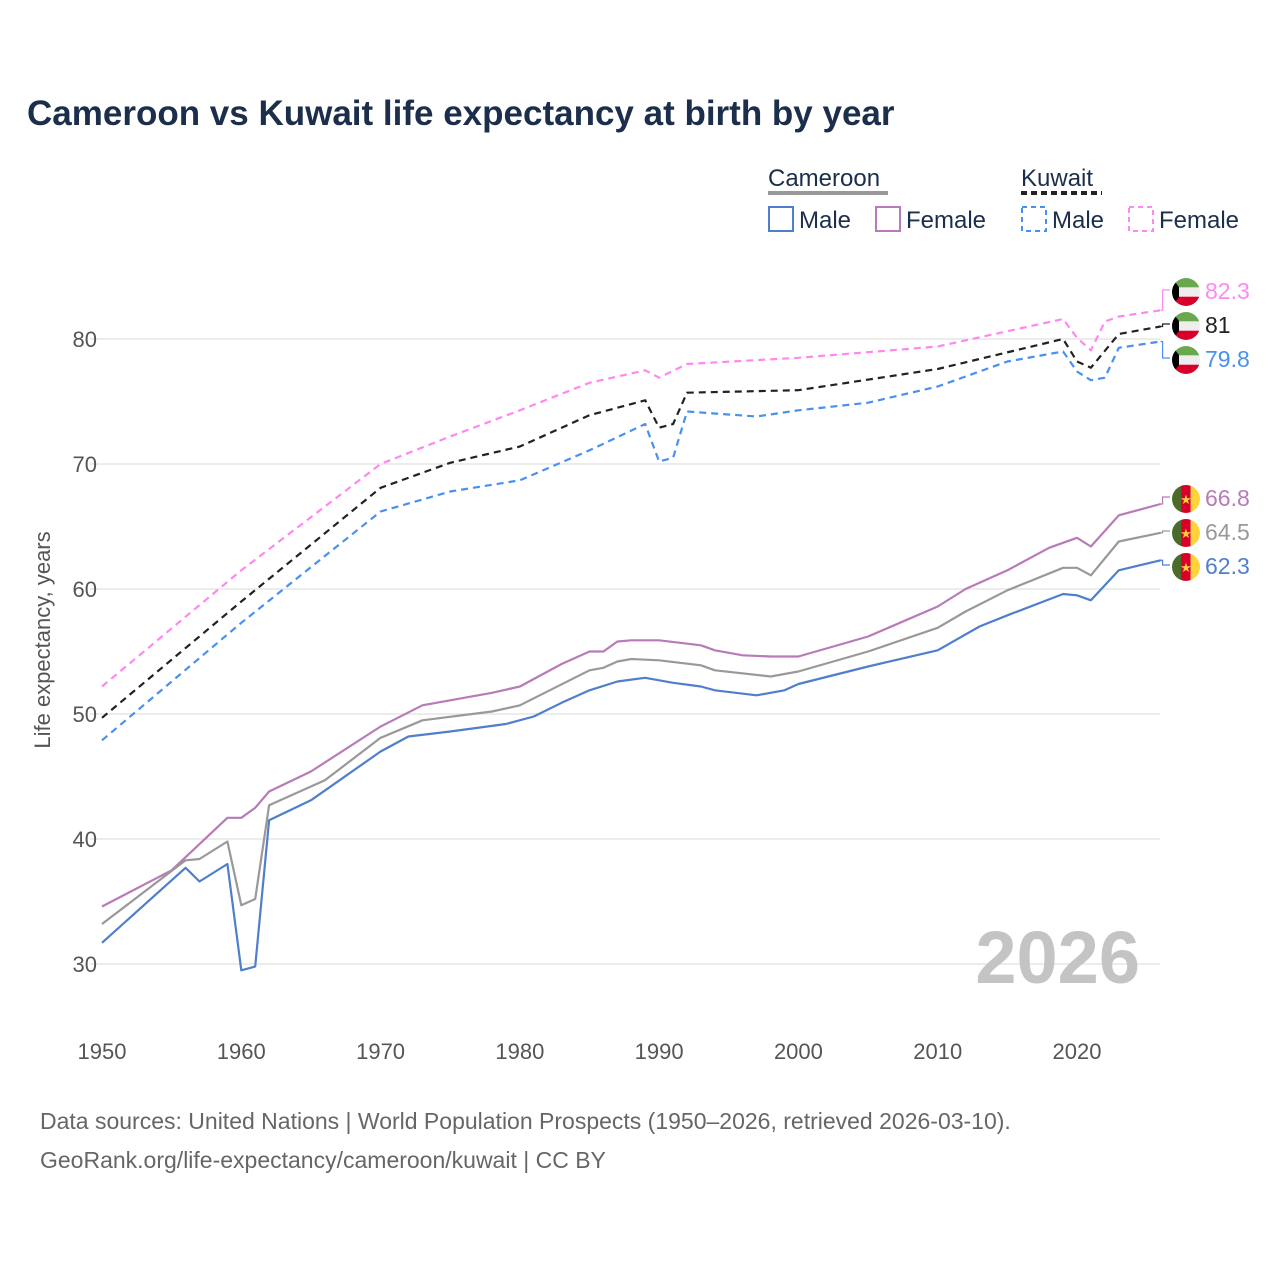  Describe the element at coordinates (781, 219) in the screenshot. I see `legend-swatch-cameroon-male` at that location.